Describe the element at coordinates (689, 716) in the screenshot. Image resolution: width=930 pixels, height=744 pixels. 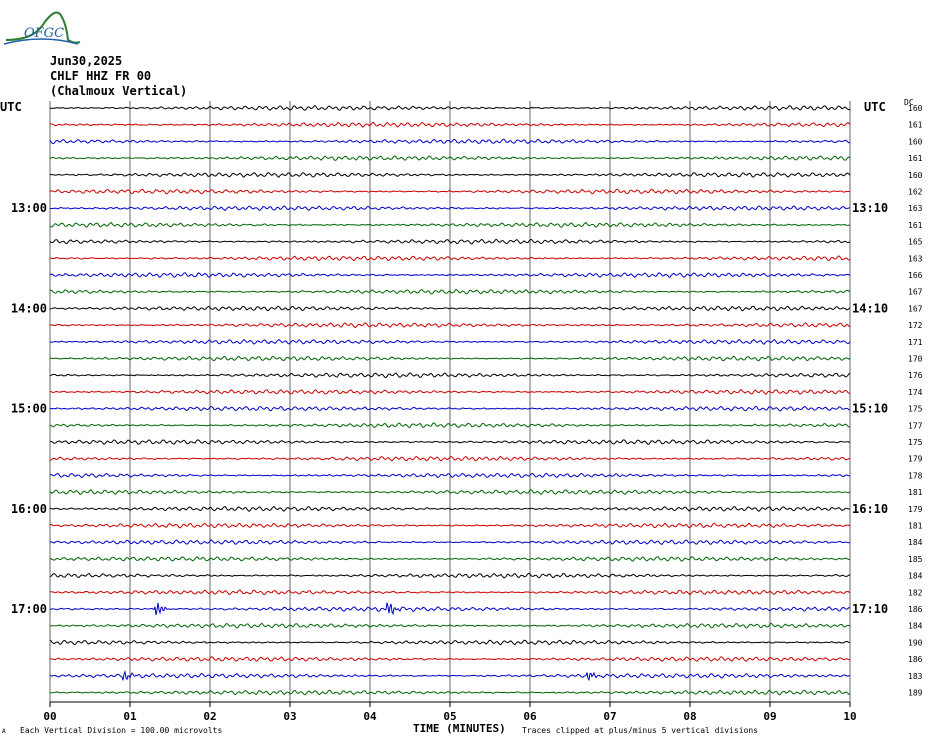
I see `x-tick-label-08: 08` at that location.